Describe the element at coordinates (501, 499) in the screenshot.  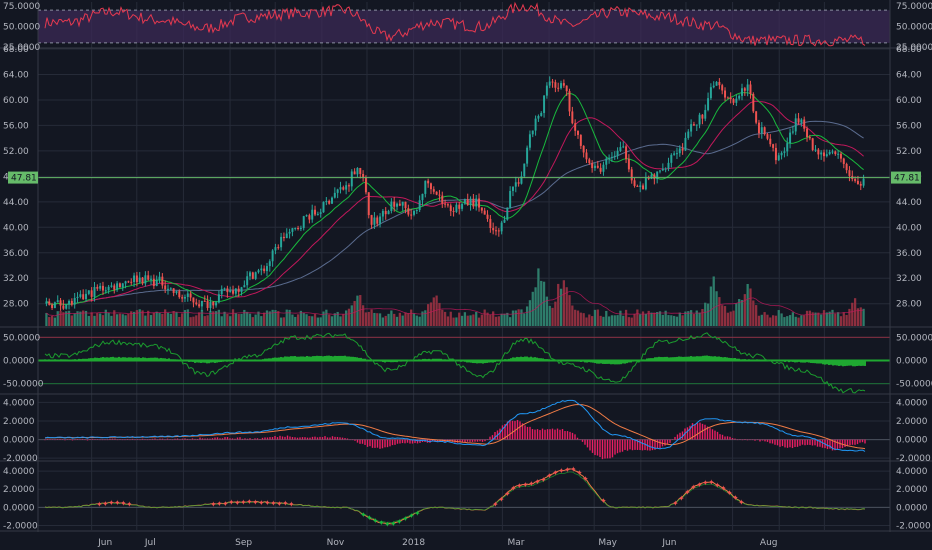
I see `momentum-marker-228: ✦` at that location.